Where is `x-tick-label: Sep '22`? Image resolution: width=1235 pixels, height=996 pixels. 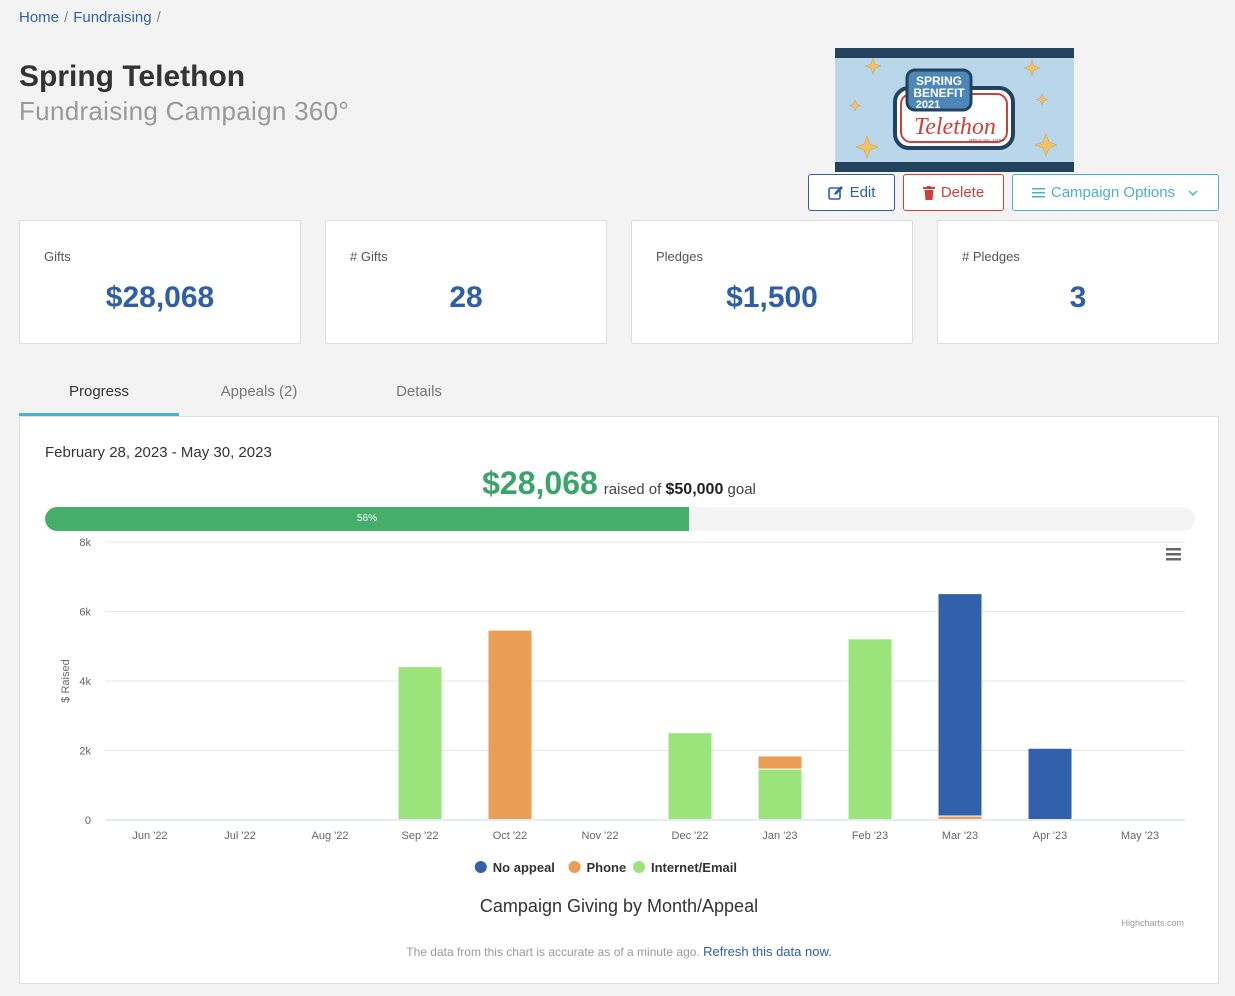 x-tick-label: Sep '22 is located at coordinates (420, 836).